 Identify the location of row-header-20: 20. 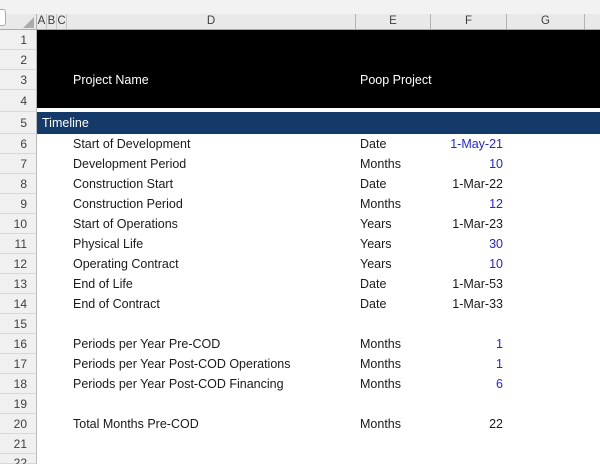
(18, 424).